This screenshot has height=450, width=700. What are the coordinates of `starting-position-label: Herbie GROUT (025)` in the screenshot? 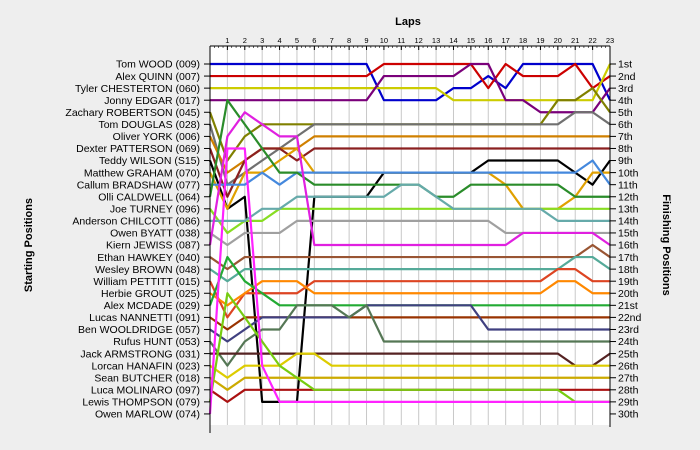 It's located at (150, 294).